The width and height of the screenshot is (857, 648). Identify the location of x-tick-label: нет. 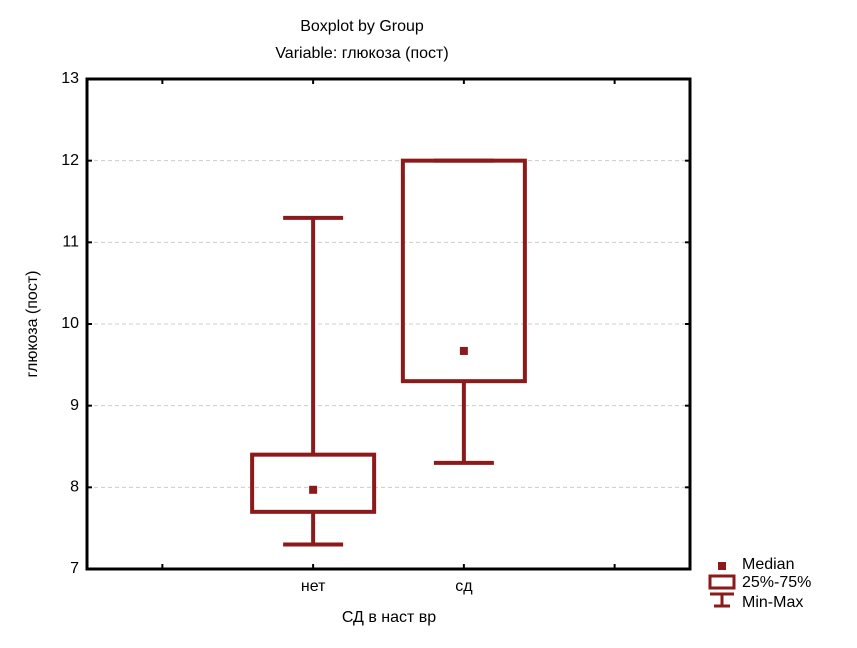
(313, 586).